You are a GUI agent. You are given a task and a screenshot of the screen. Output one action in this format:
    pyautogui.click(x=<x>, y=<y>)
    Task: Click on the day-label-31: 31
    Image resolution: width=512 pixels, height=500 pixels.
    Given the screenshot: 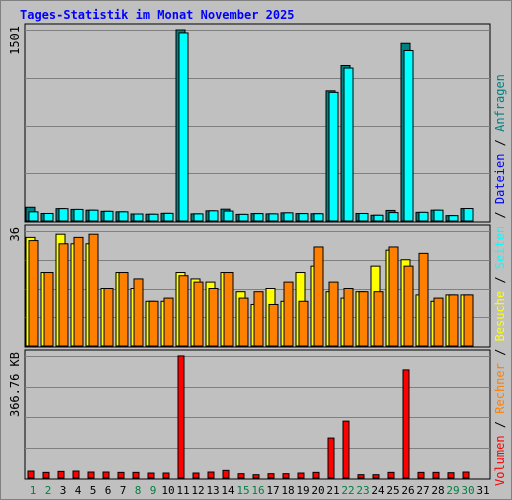 What is the action you would take?
    pyautogui.click(x=482, y=490)
    